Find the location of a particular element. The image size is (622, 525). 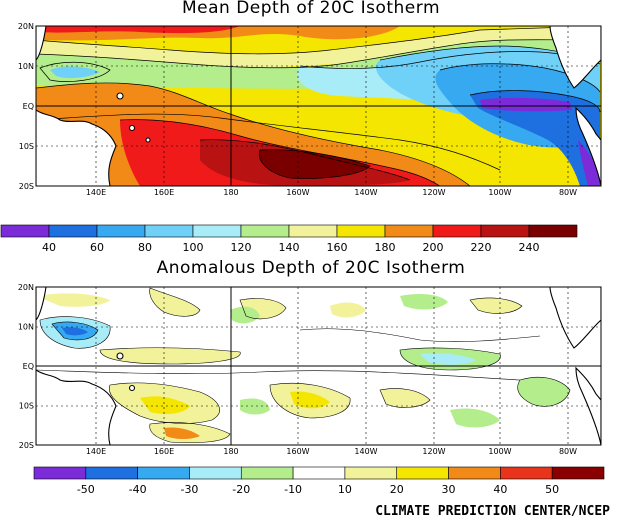

anomaly-depth-title: Anomalous Depth of 20C Isotherm is located at coordinates (311, 268).